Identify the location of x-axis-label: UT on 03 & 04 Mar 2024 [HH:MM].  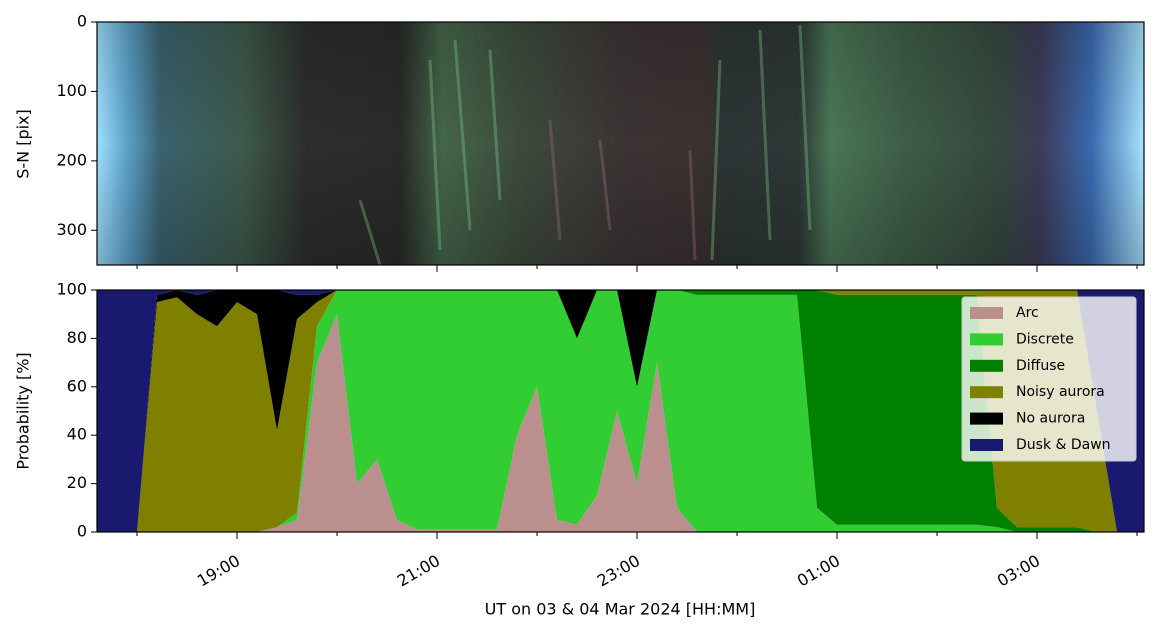
(620, 609).